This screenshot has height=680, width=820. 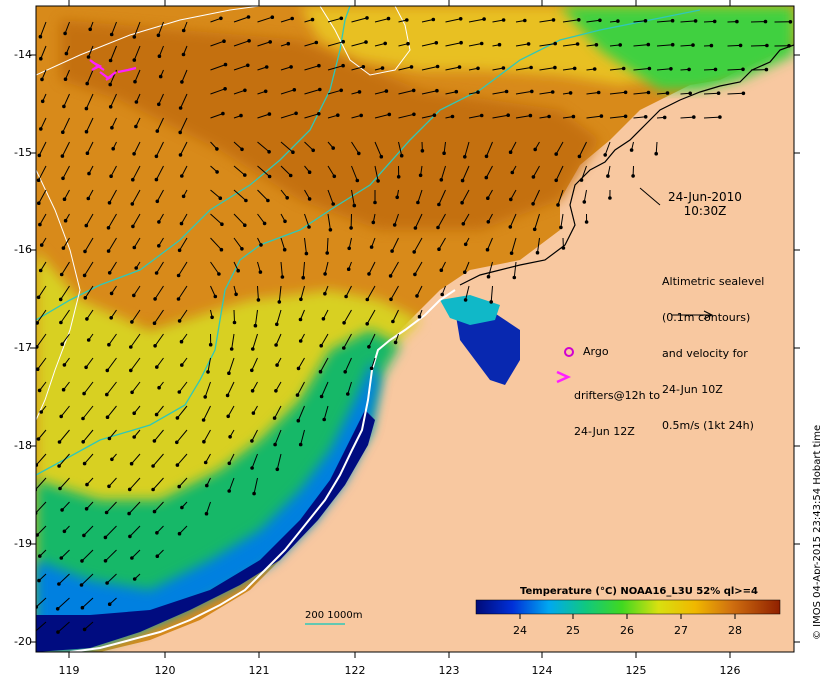 What do you see at coordinates (628, 607) in the screenshot?
I see `colorbar` at bounding box center [628, 607].